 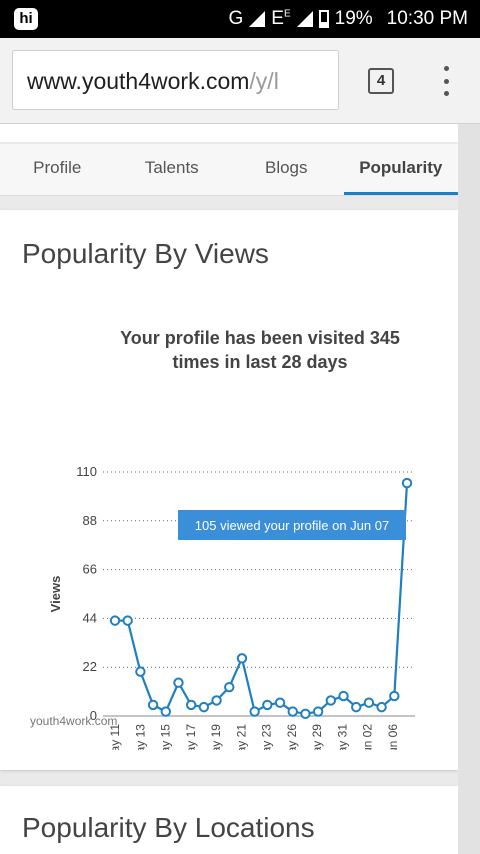 I want to click on x-tick-label: May 21, so click(x=241, y=737).